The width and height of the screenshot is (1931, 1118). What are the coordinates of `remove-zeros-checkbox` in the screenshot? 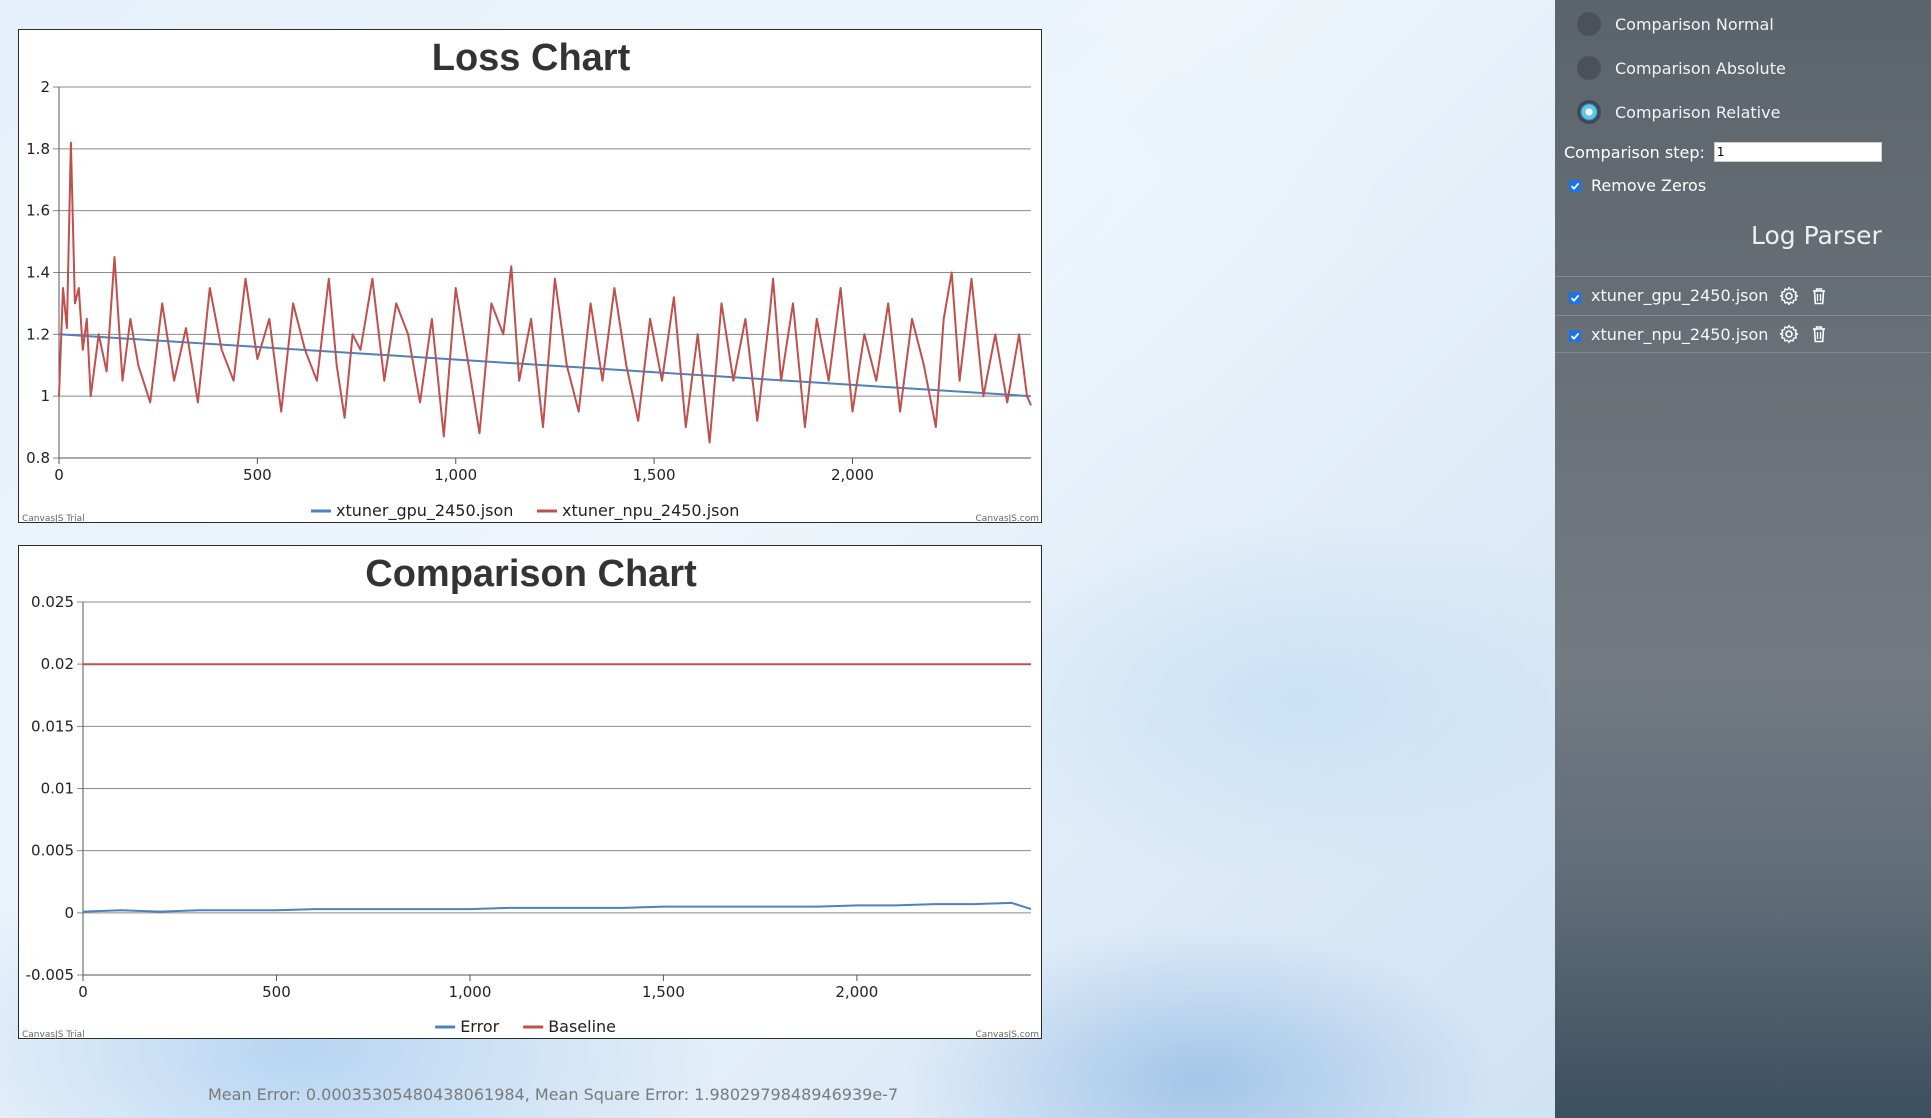 It's located at (1575, 185).